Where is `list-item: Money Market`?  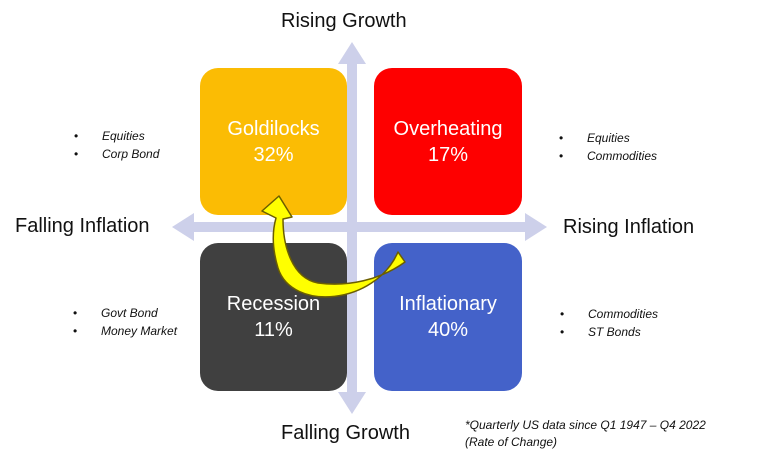 list-item: Money Market is located at coordinates (125, 331).